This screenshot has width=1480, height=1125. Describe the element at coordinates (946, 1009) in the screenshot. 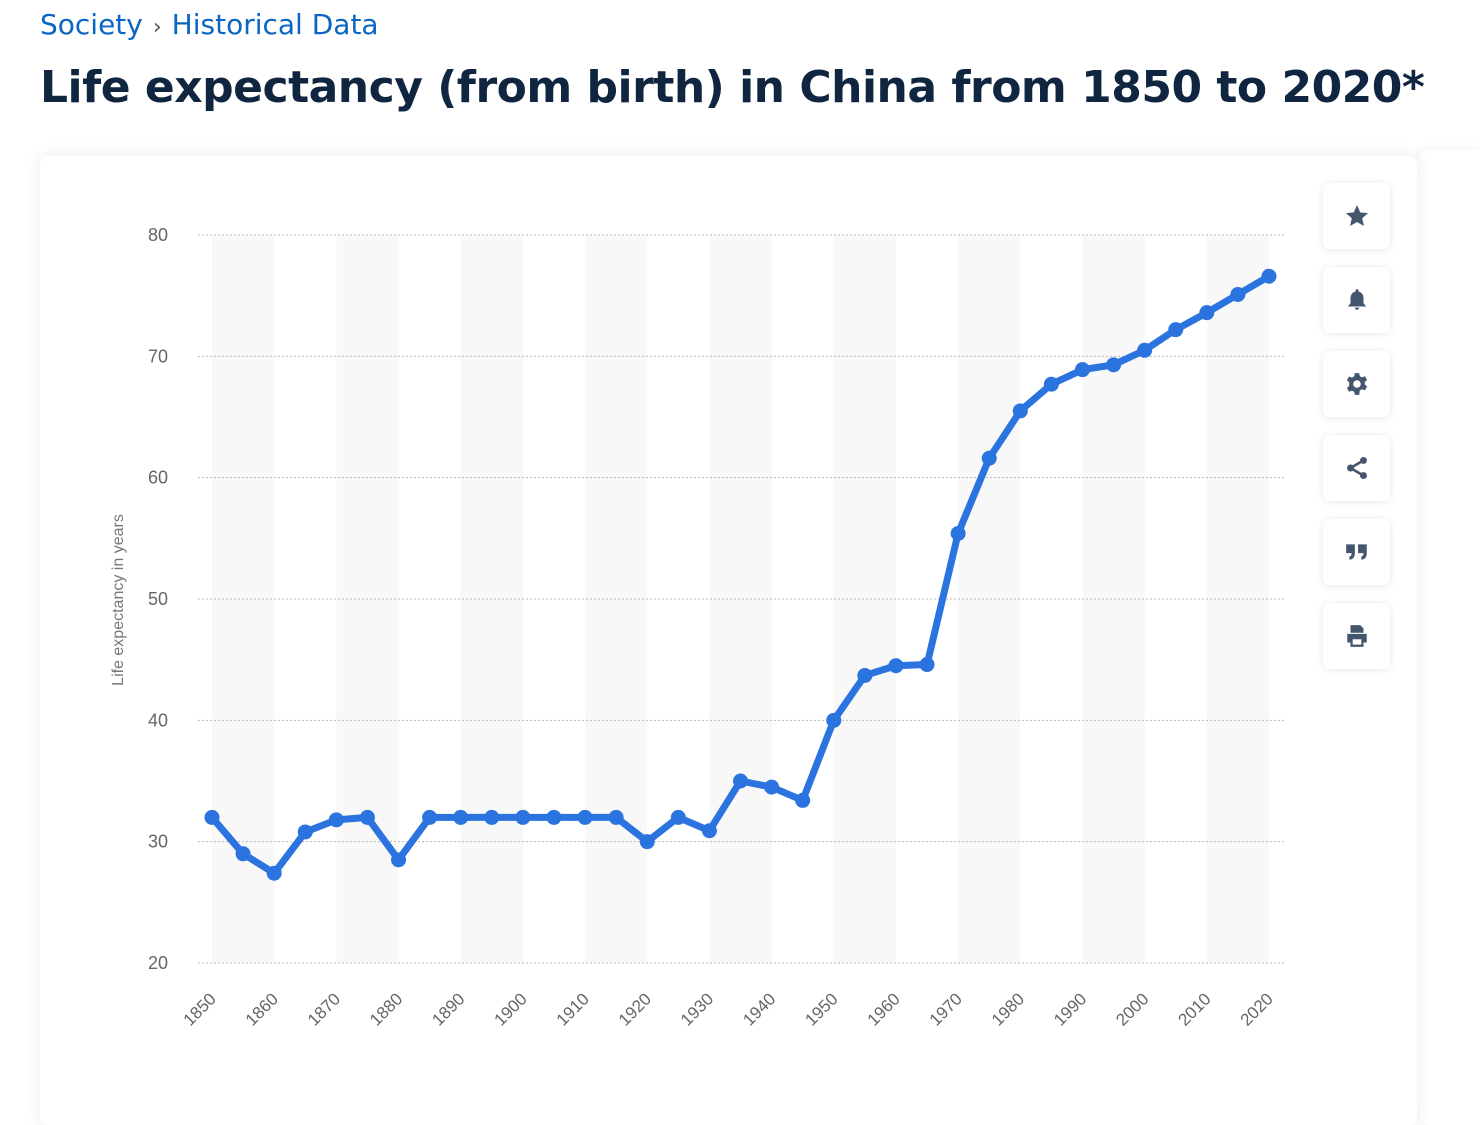

I see `x-tick-label: 1970` at that location.